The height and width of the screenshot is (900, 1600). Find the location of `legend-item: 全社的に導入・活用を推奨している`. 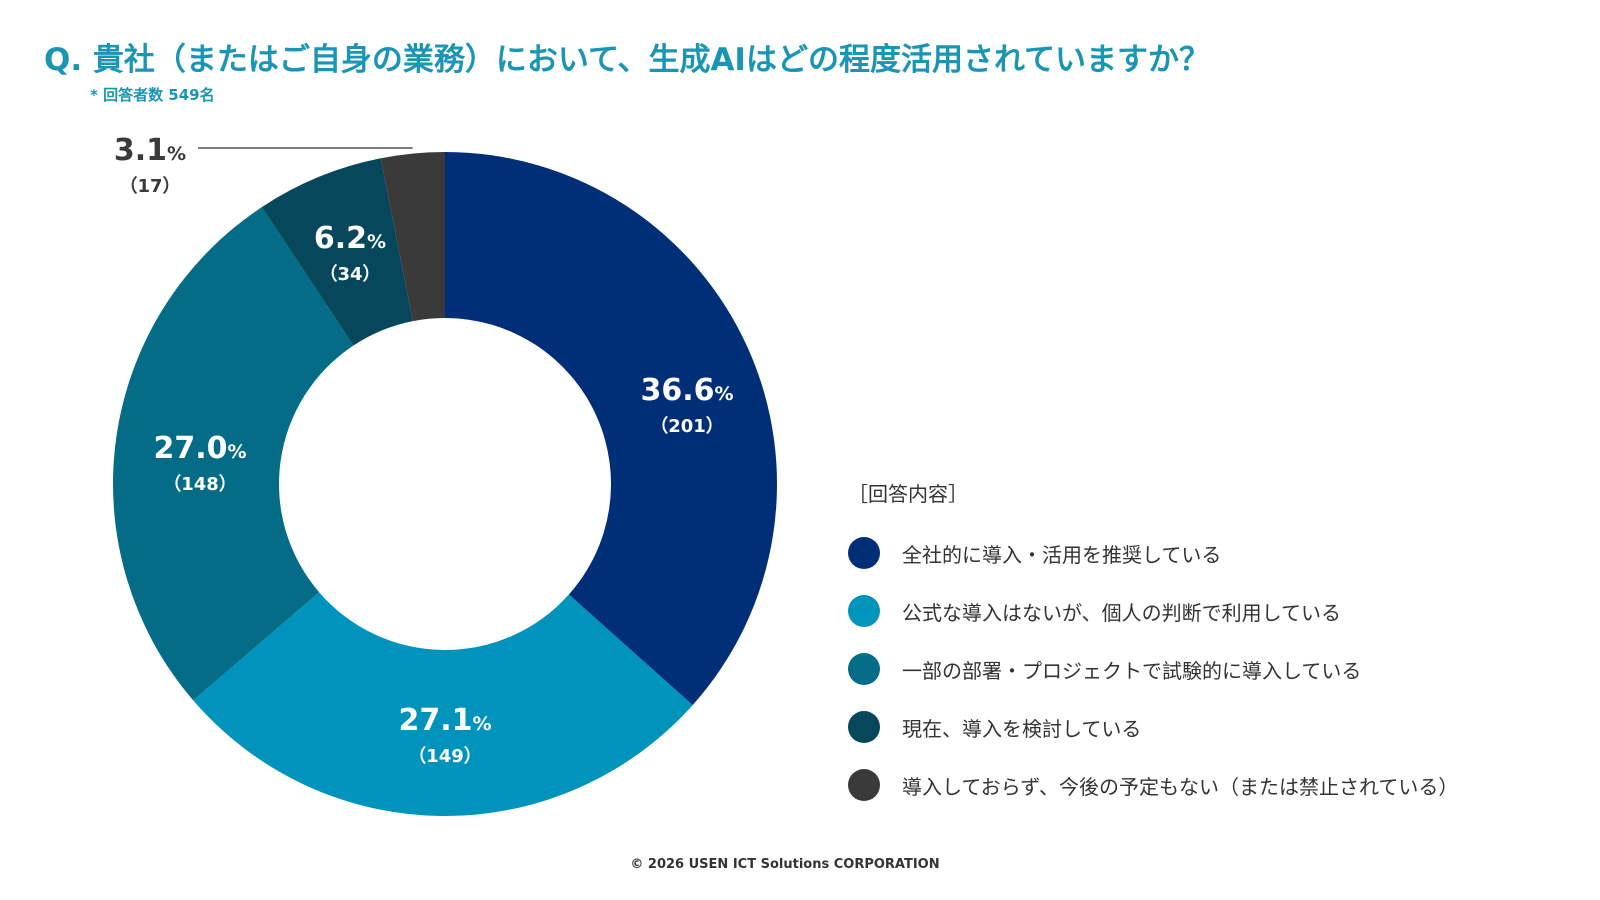

legend-item: 全社的に導入・活用を推奨している is located at coordinates (1153, 553).